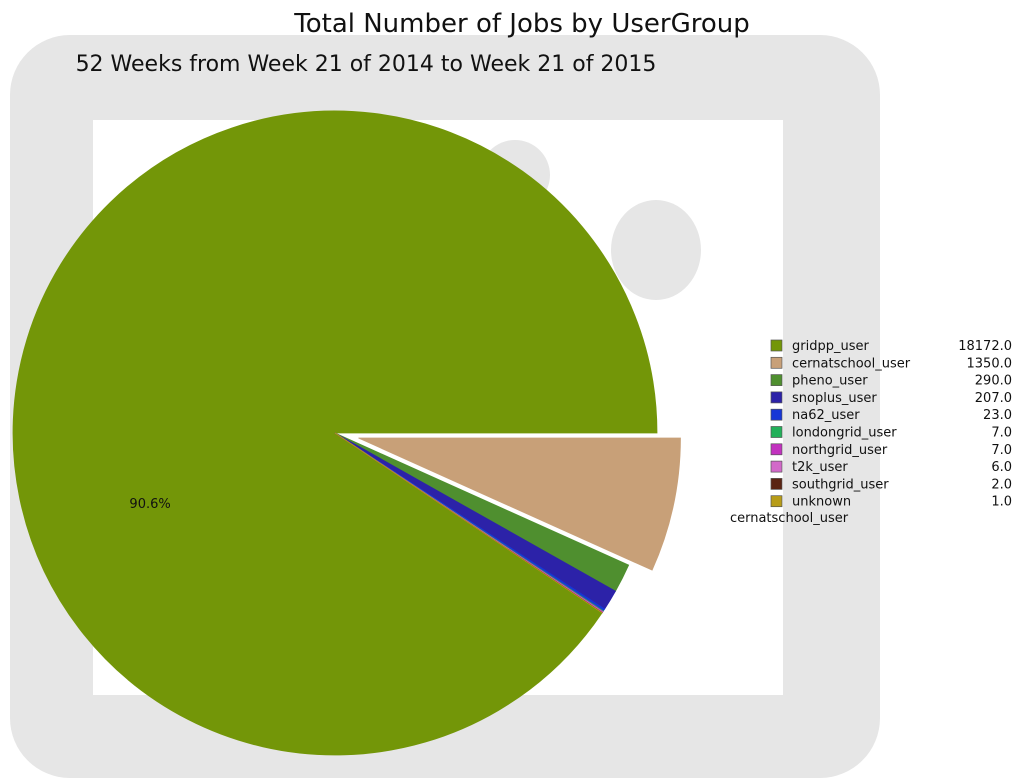 This screenshot has height=779, width=1017. I want to click on legend-label-gridpp-user: gridpp_user, so click(830, 346).